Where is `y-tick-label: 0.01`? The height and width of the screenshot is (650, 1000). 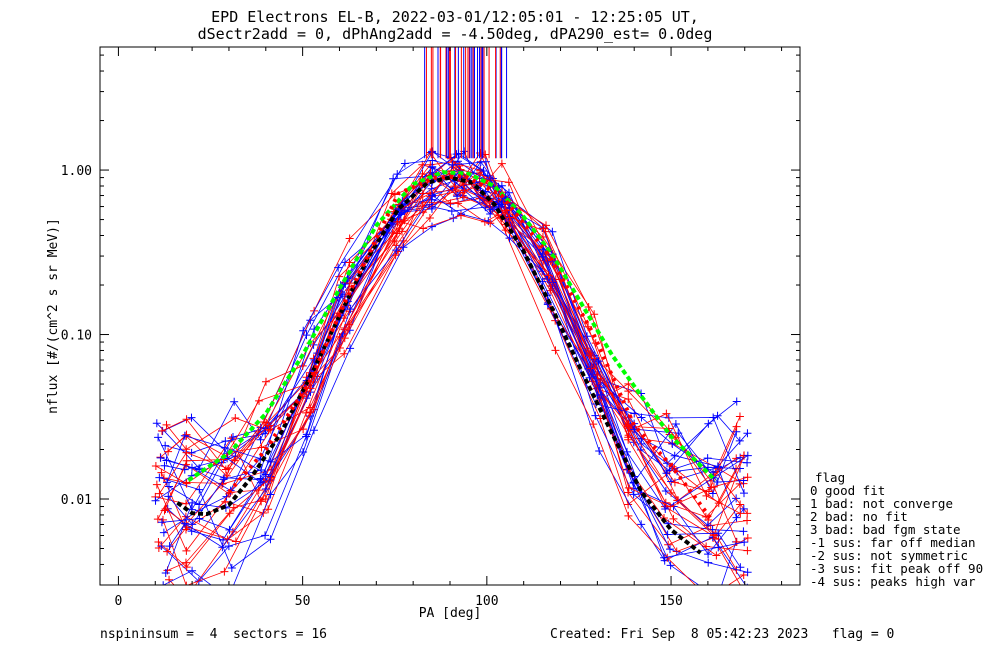
y-tick-label: 0.01 is located at coordinates (76, 500).